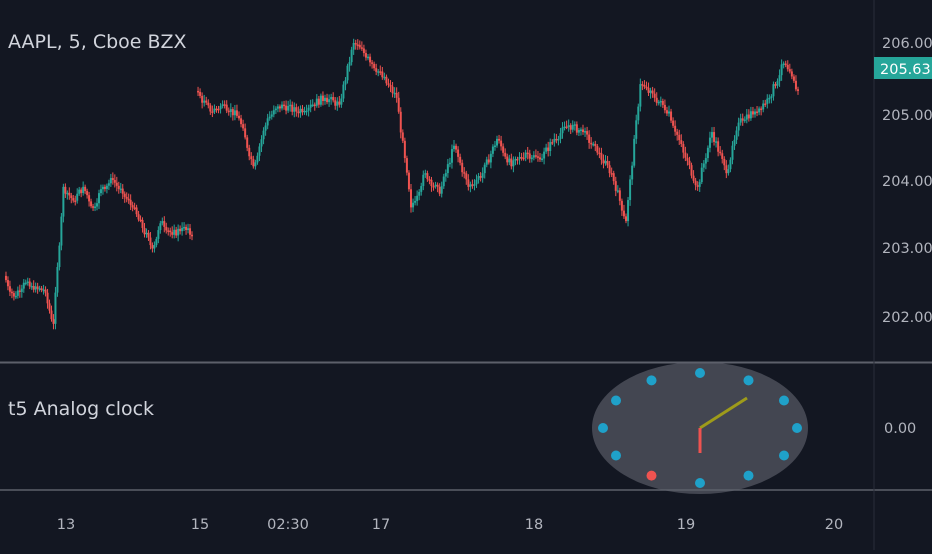 Image resolution: width=932 pixels, height=554 pixels. What do you see at coordinates (450, 525) in the screenshot?
I see `time-axis: 13 15 02:30 17 18 19 20` at bounding box center [450, 525].